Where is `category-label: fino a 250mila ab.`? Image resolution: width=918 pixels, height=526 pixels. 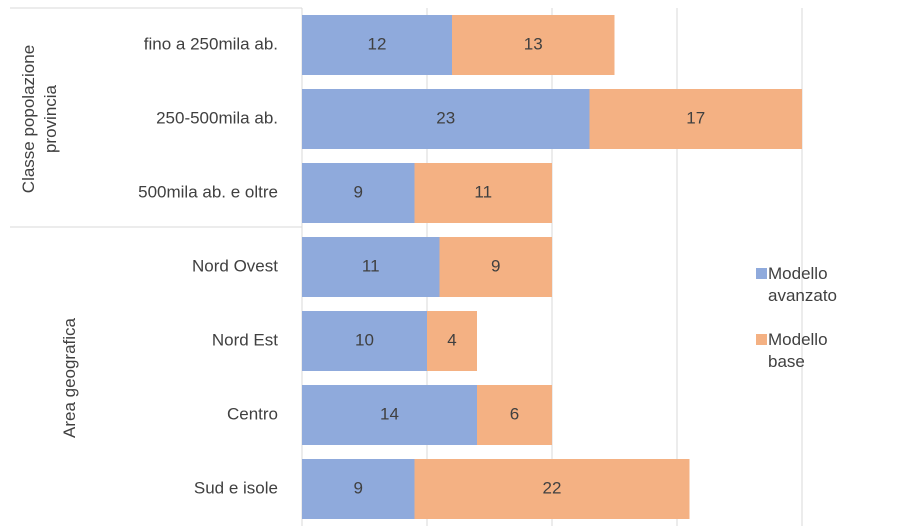 category-label: fino a 250mila ab. is located at coordinates (211, 43).